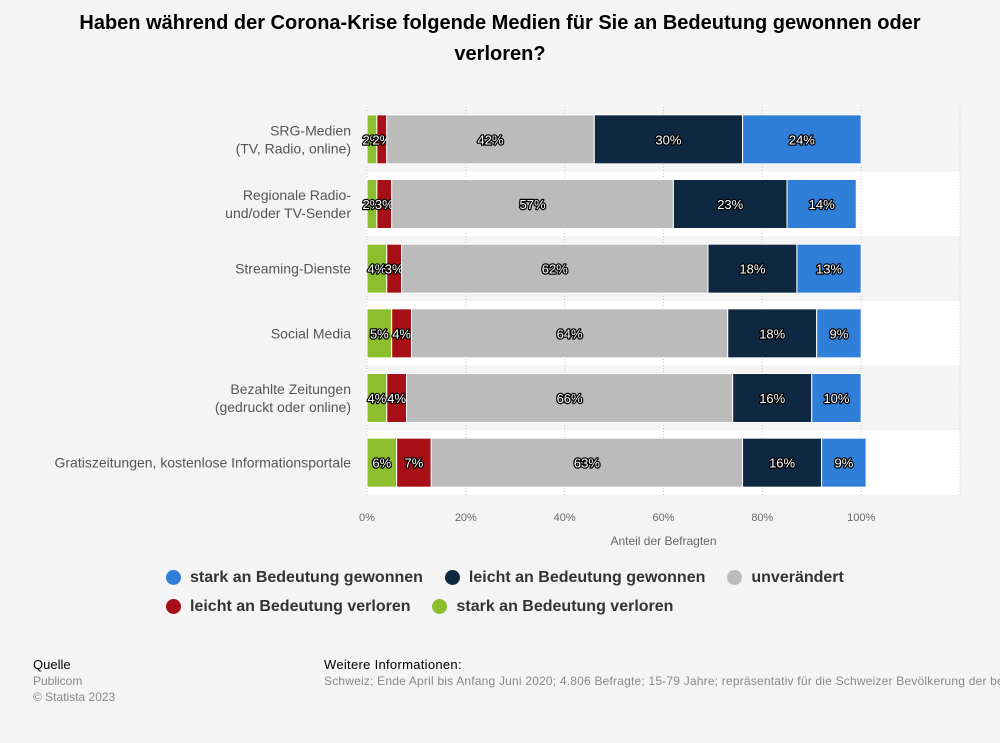 The width and height of the screenshot is (1000, 743). I want to click on data-label: 57%, so click(533, 204).